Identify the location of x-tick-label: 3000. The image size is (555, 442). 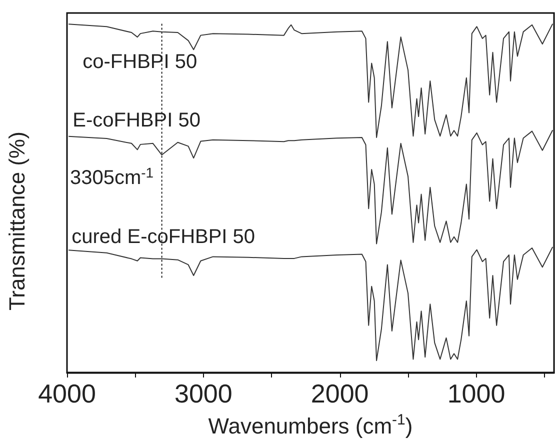
(203, 393).